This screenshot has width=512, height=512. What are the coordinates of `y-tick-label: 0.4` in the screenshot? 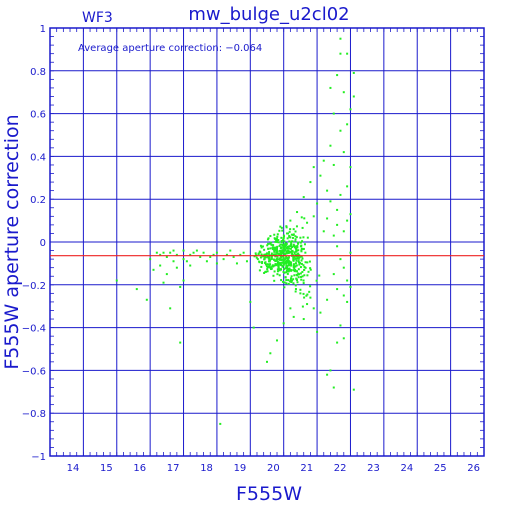 It's located at (38, 157).